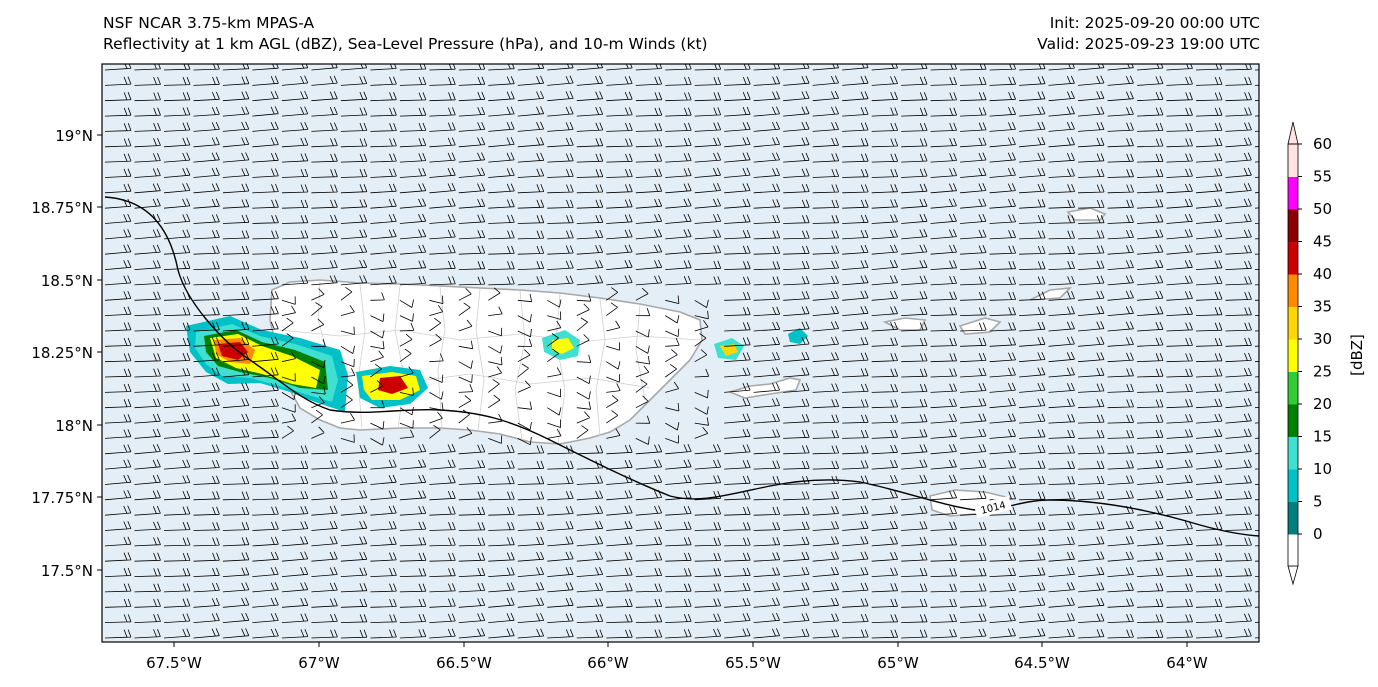 Image resolution: width=1378 pixels, height=687 pixels. Describe the element at coordinates (1086, 214) in the screenshot. I see `anegada-land` at that location.